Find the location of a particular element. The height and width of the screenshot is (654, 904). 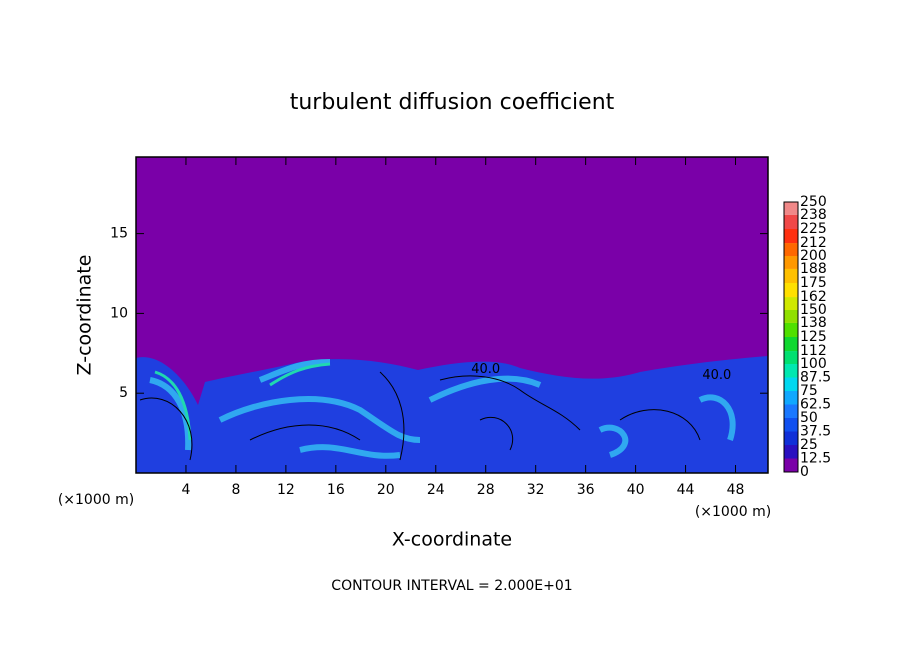

colorbar-label: 125 is located at coordinates (813, 337).